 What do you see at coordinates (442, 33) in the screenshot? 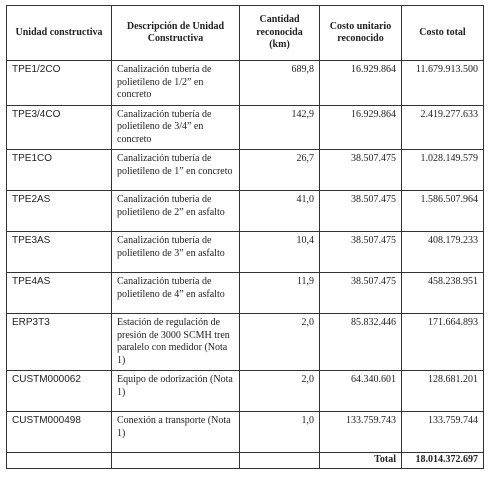
I see `header-cell: Costo total` at bounding box center [442, 33].